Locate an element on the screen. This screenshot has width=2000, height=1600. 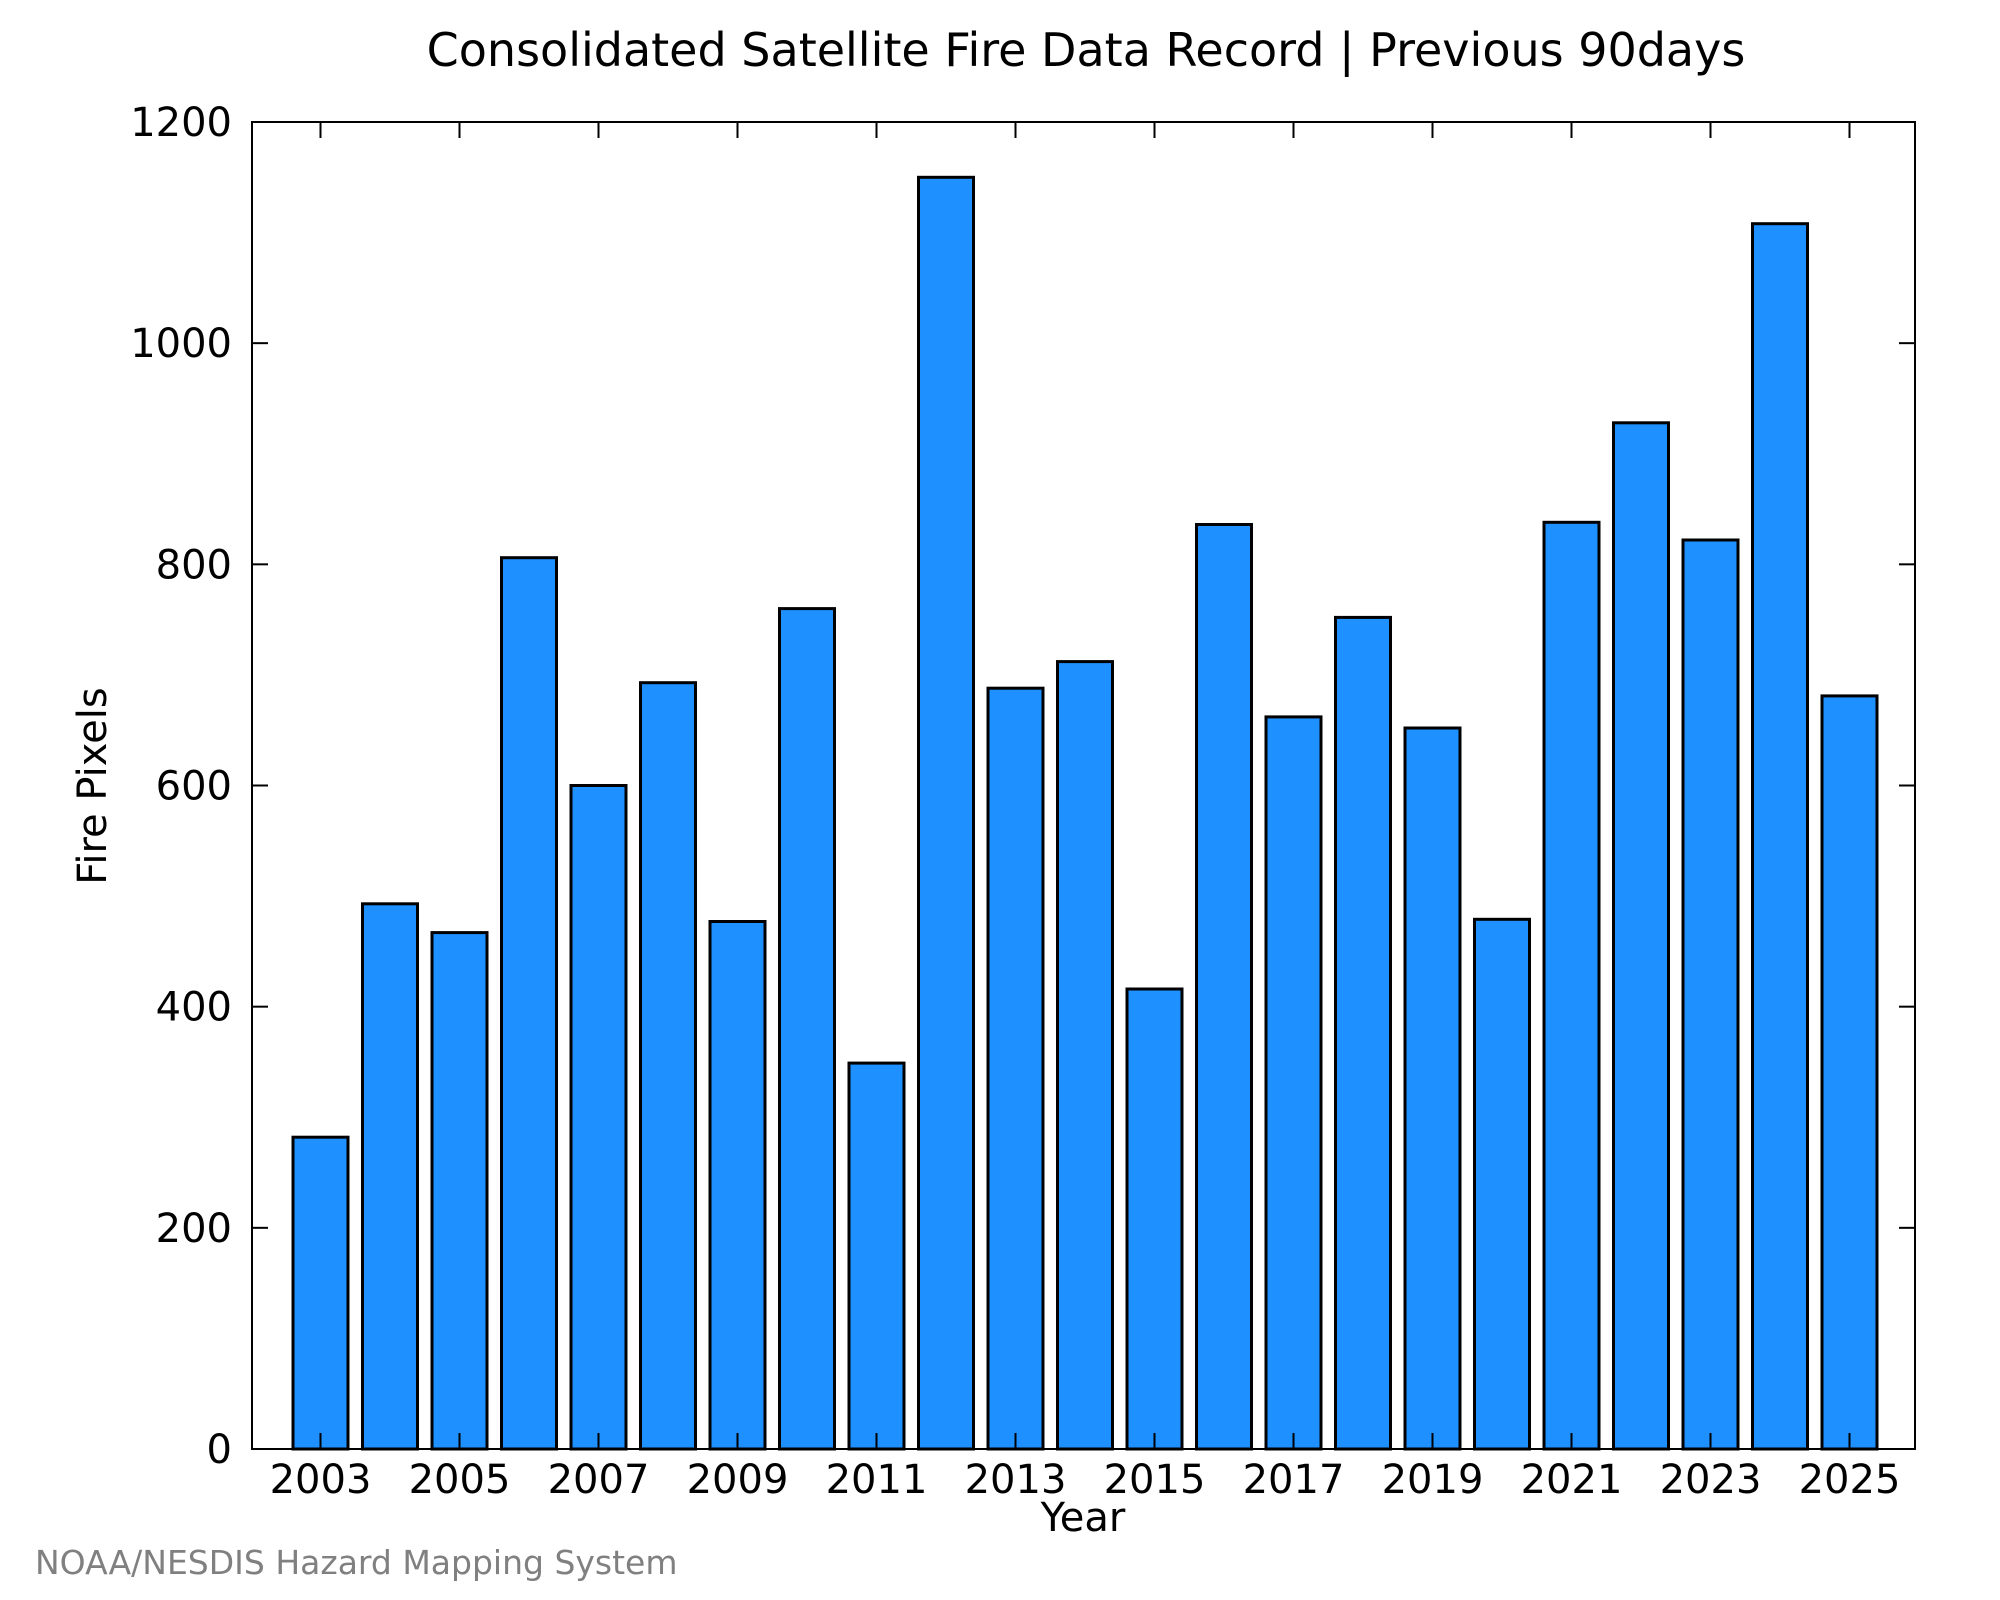
bar-2011 is located at coordinates (876, 1256).